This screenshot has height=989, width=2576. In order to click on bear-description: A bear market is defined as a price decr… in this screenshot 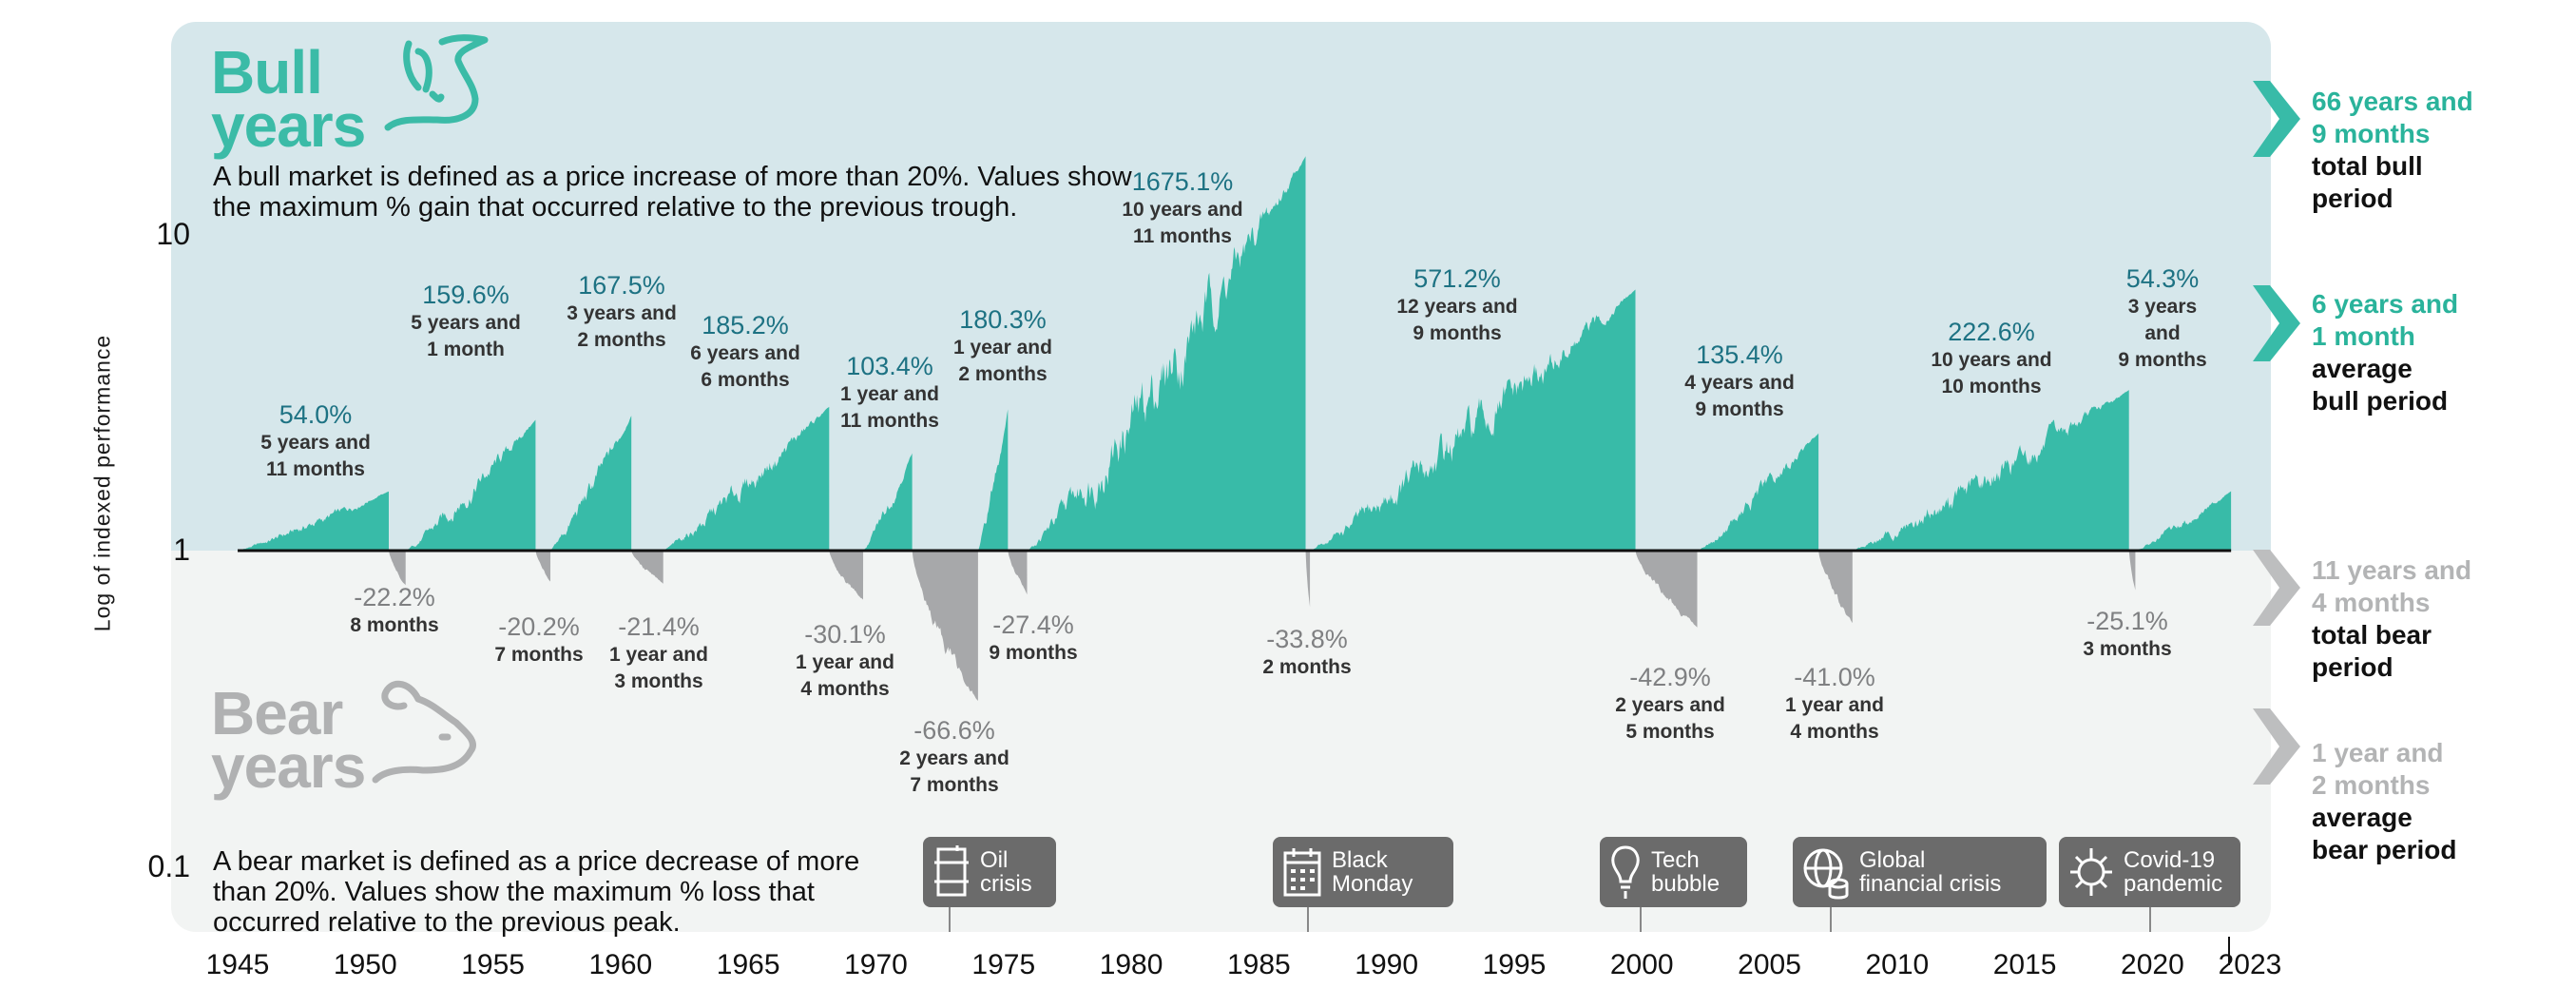, I will do `click(536, 892)`.